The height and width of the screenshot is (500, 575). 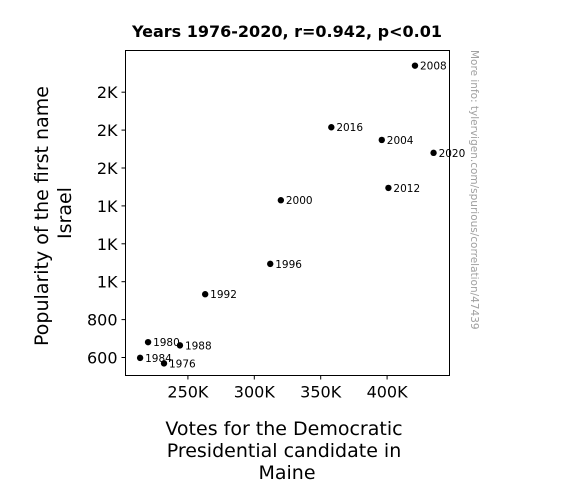 What do you see at coordinates (166, 343) in the screenshot?
I see `data-point-label: 1980` at bounding box center [166, 343].